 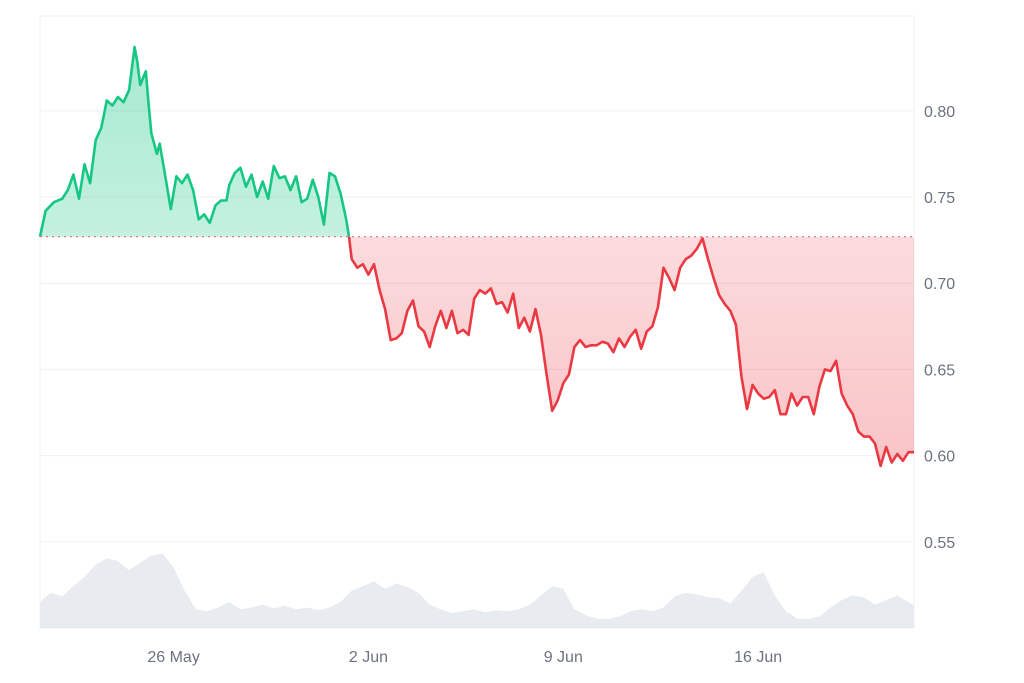 I want to click on y-tick-label: 0.75, so click(x=939, y=198).